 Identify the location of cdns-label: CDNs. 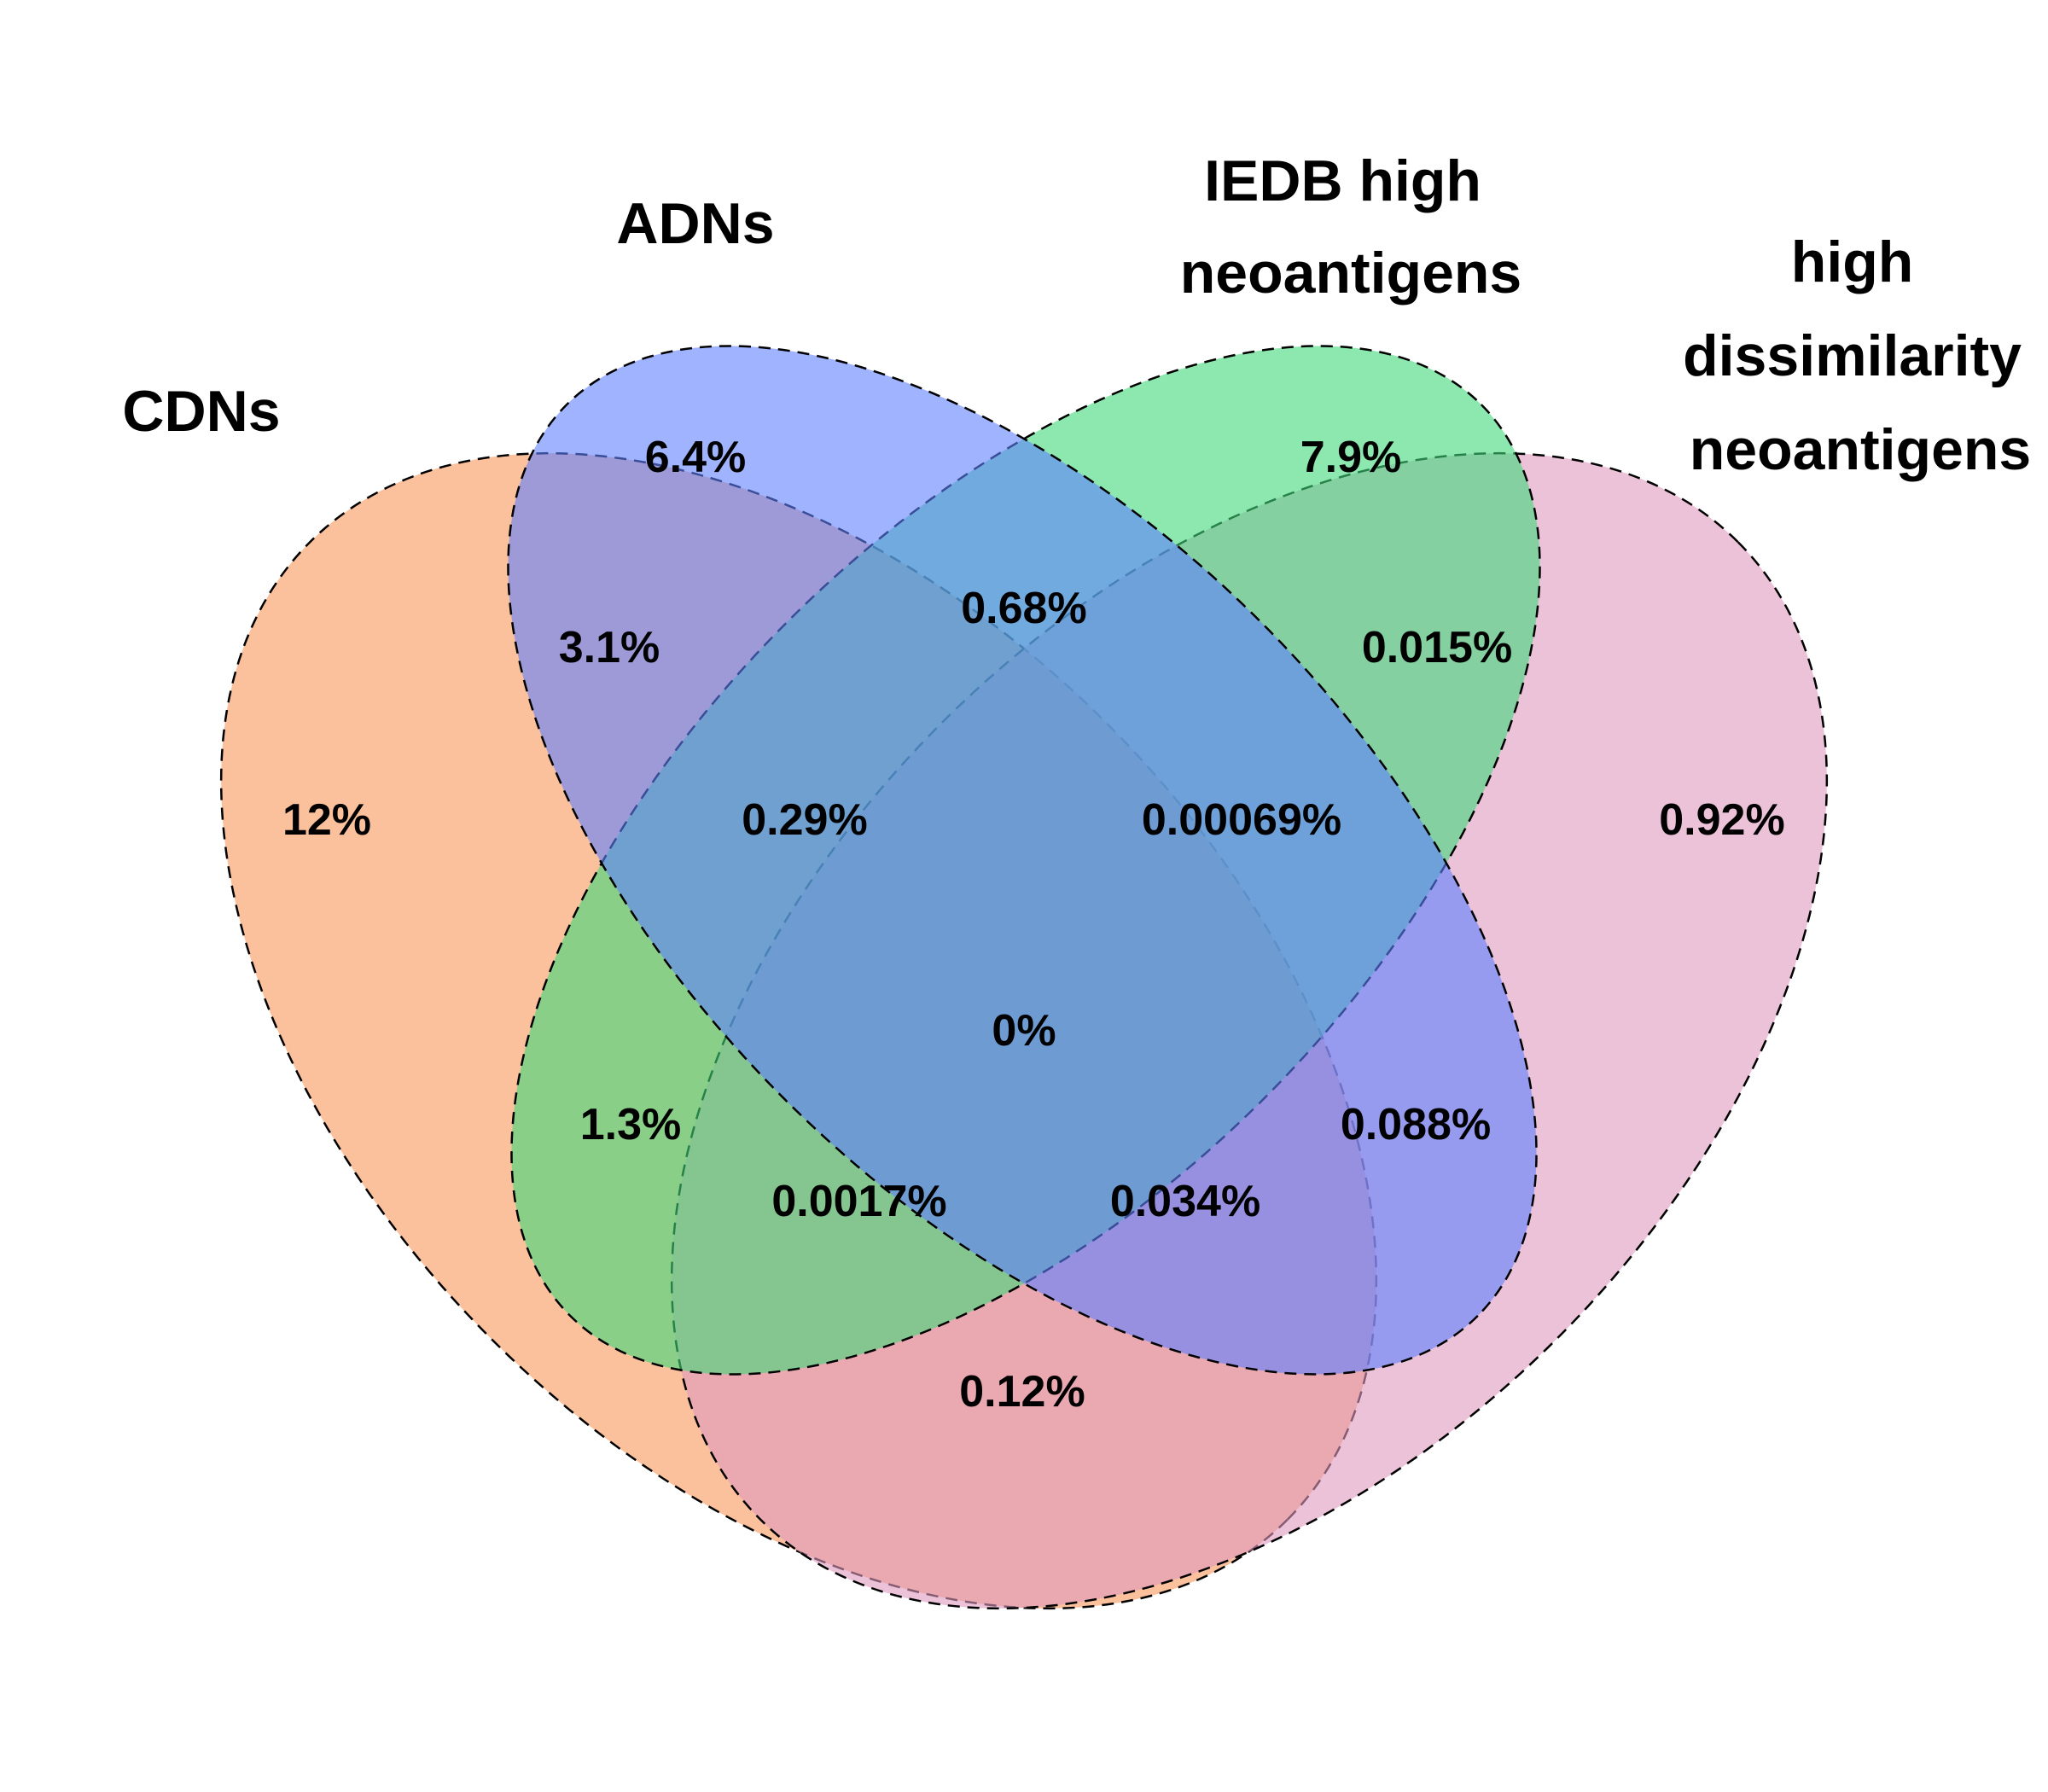
(201, 411).